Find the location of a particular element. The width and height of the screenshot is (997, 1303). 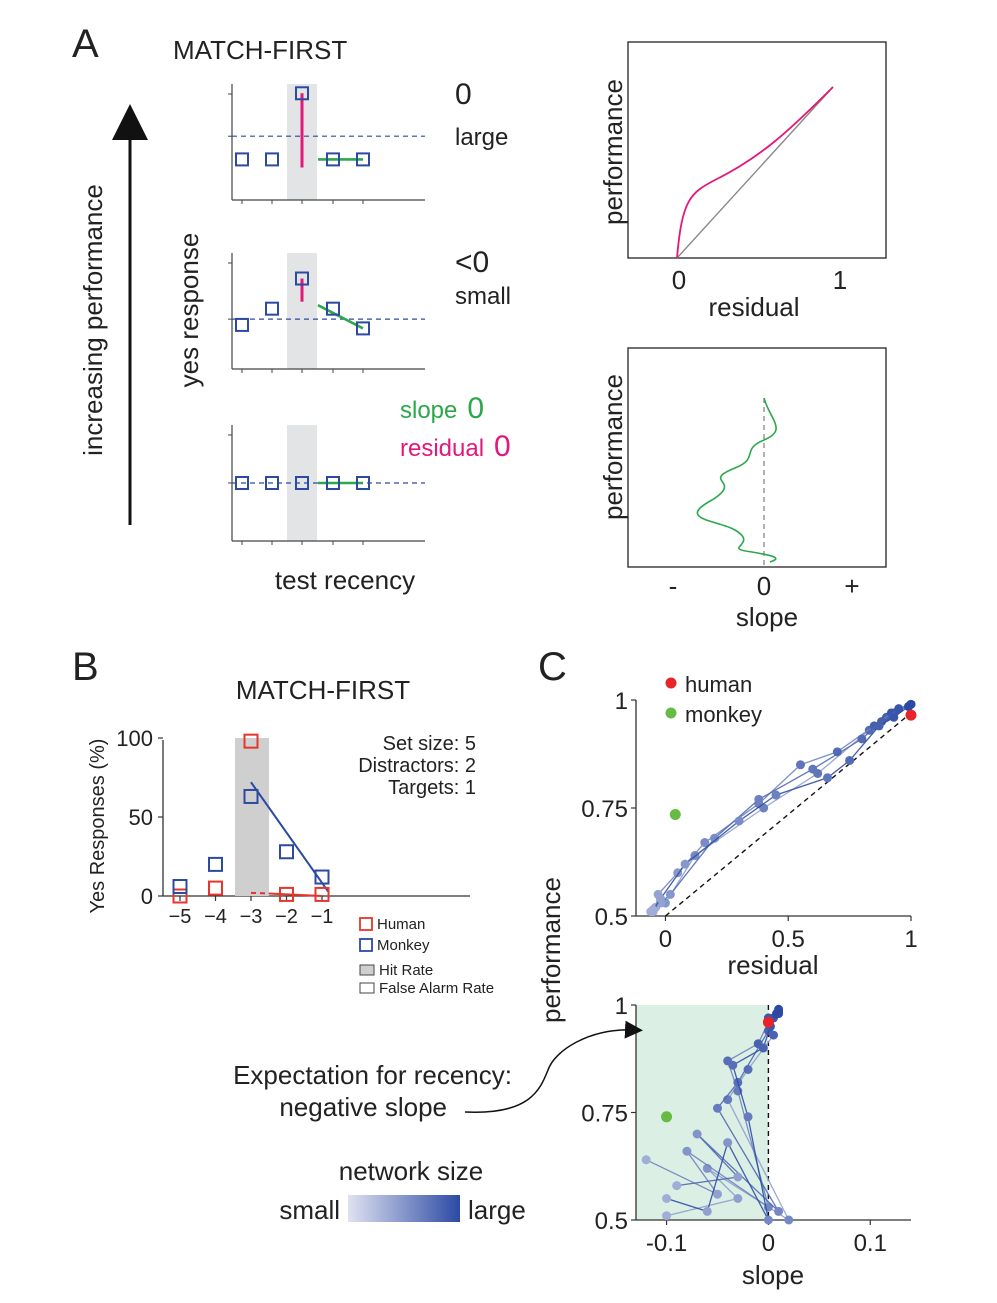

residual-xlabel: residual is located at coordinates (772, 965).